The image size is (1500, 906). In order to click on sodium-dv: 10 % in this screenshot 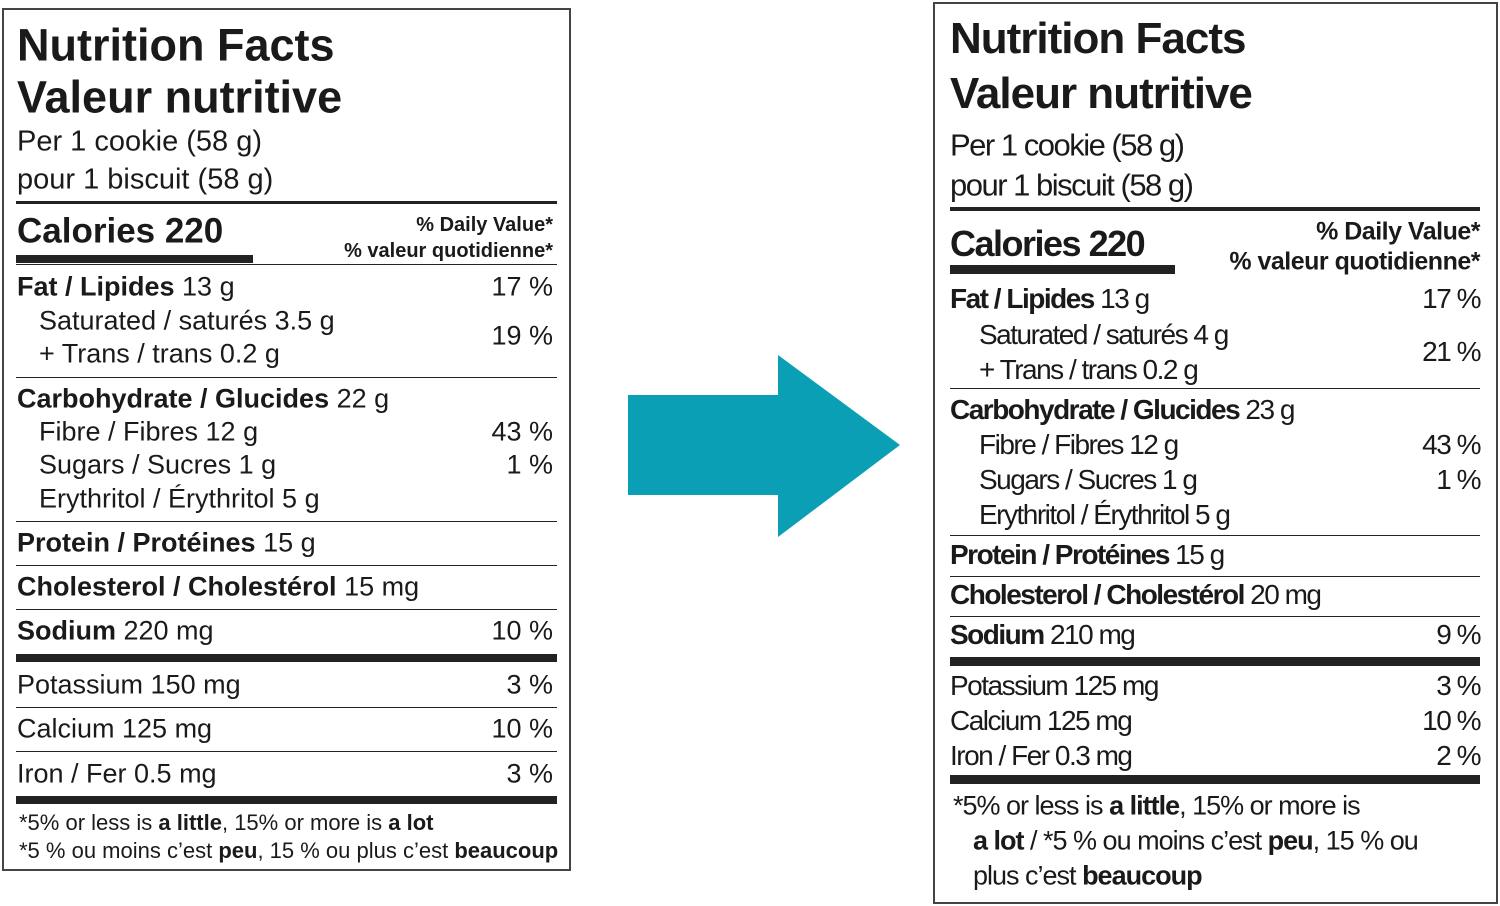, I will do `click(522, 630)`.